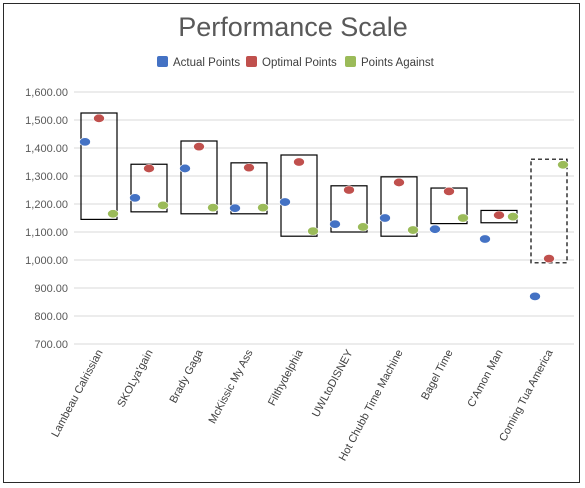 This screenshot has height=488, width=585. Describe the element at coordinates (186, 376) in the screenshot. I see `x-category-label: Brady Gaga` at that location.